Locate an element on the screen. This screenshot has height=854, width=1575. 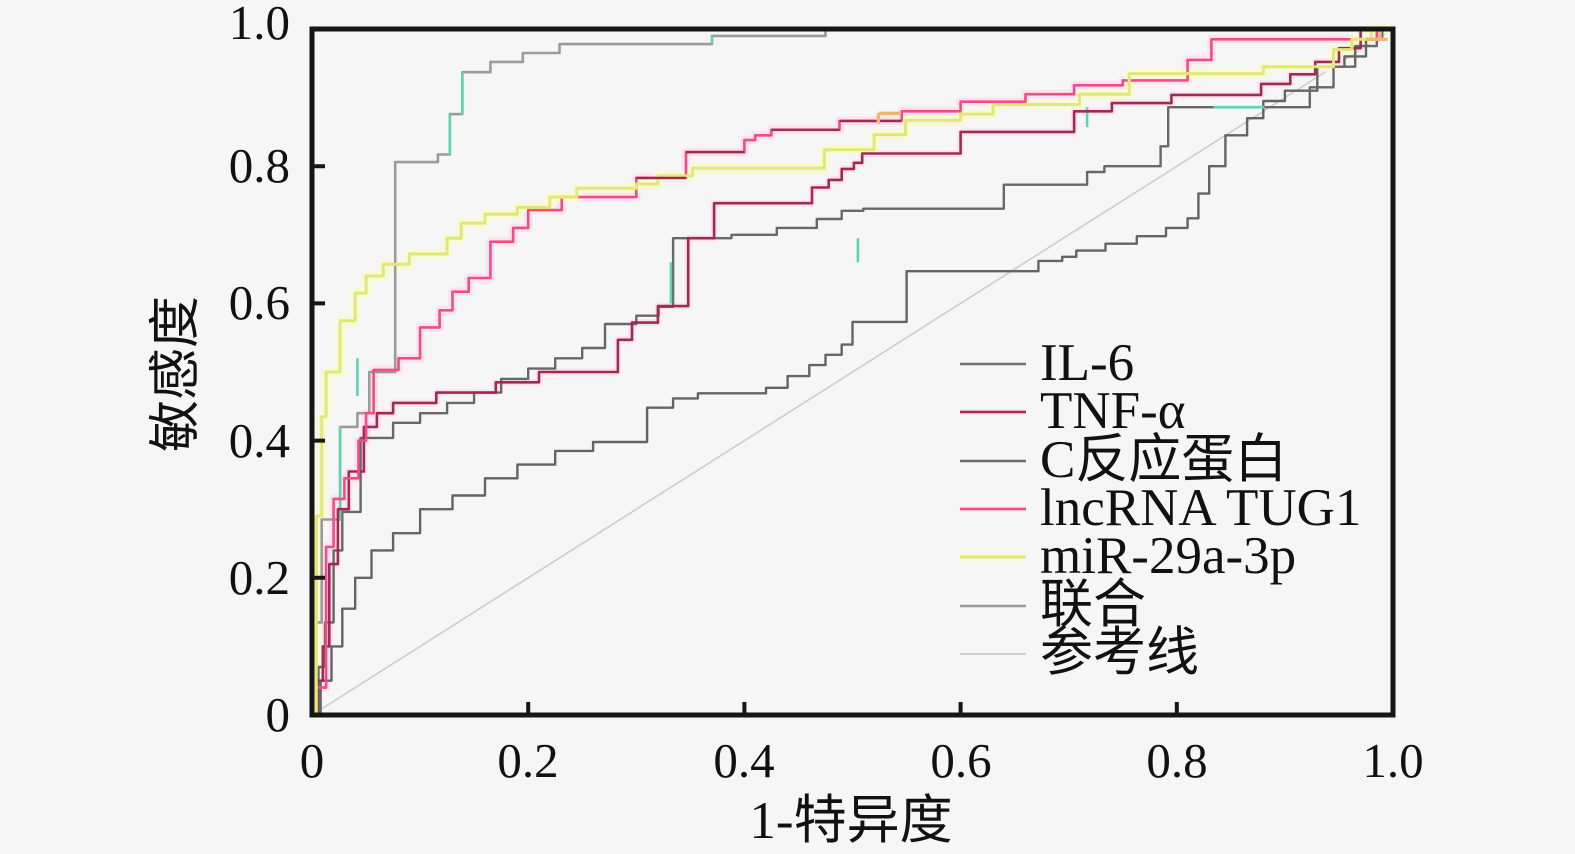
svg-text: 敏感度 is located at coordinates (176, 374).